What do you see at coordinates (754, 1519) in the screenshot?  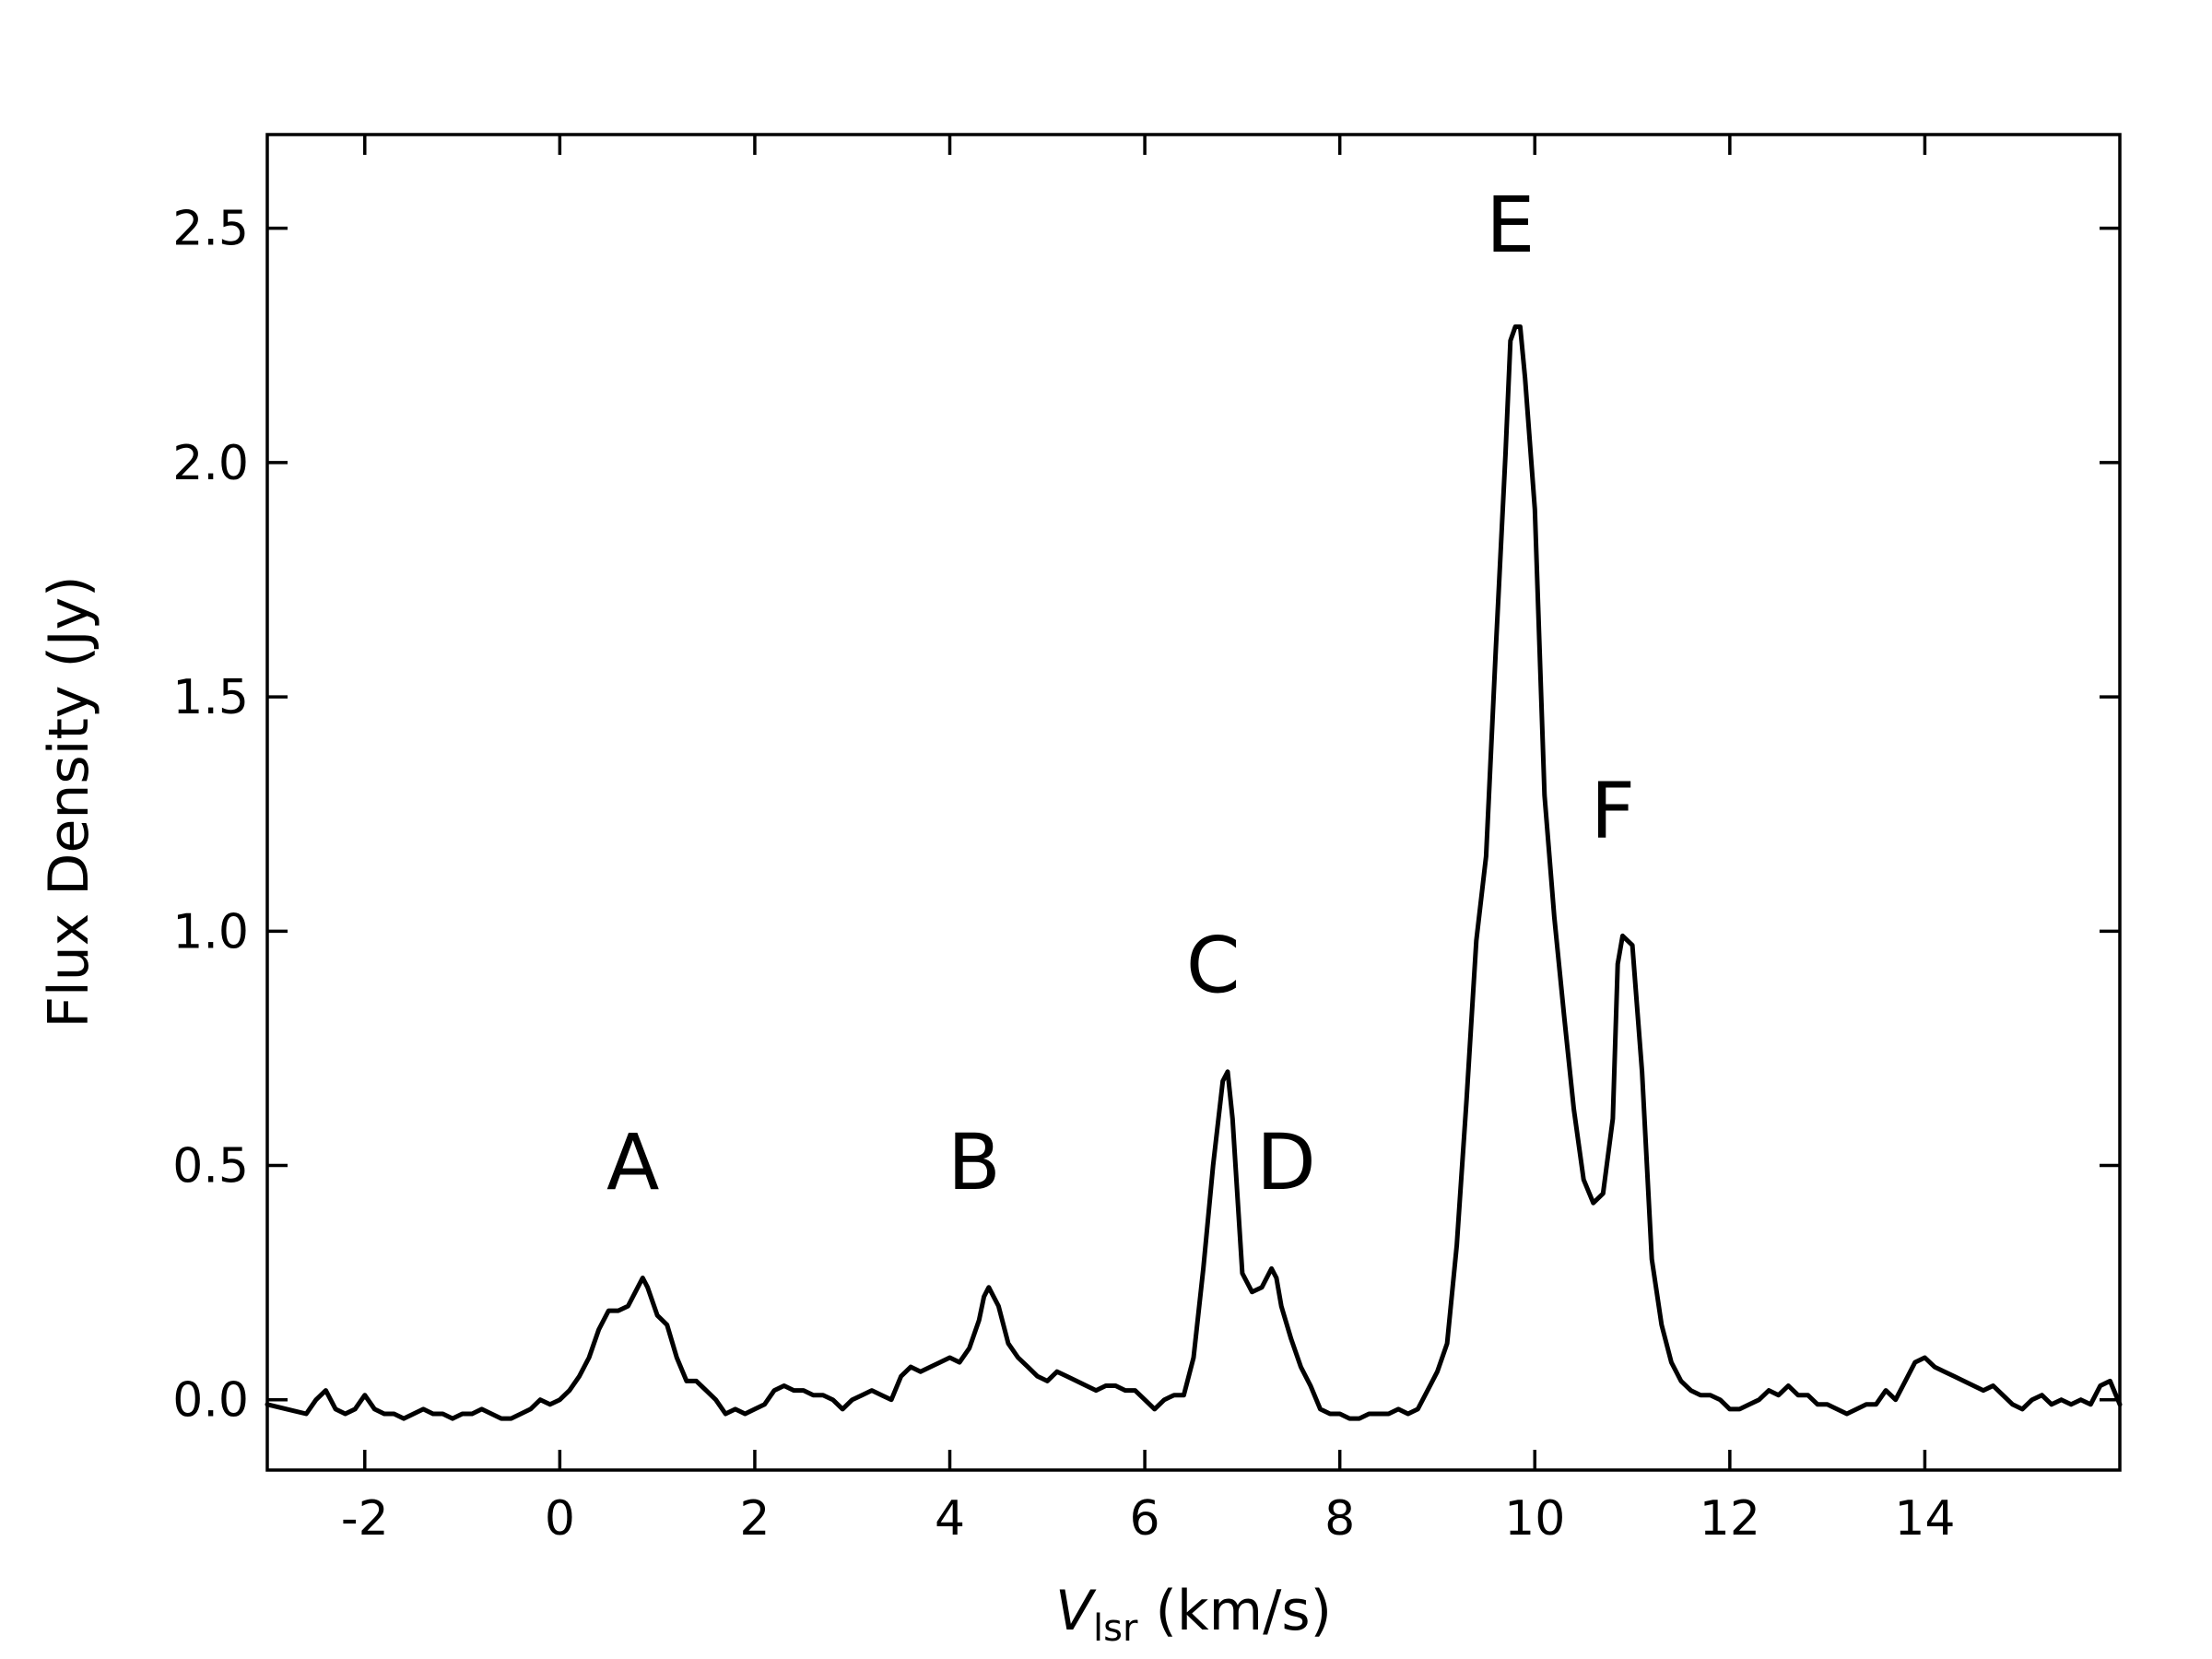 I see `x-tick-label: 2` at bounding box center [754, 1519].